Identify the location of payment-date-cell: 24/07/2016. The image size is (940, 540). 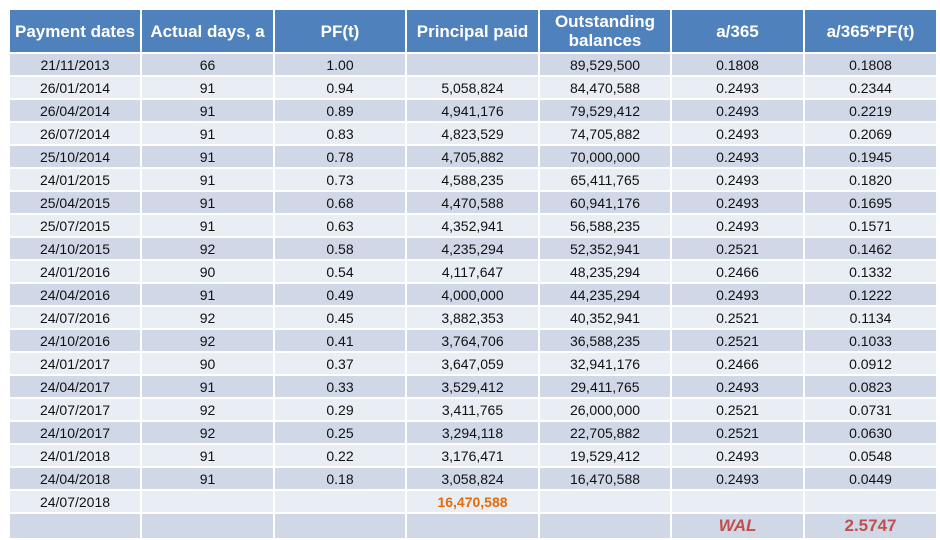
(75, 317).